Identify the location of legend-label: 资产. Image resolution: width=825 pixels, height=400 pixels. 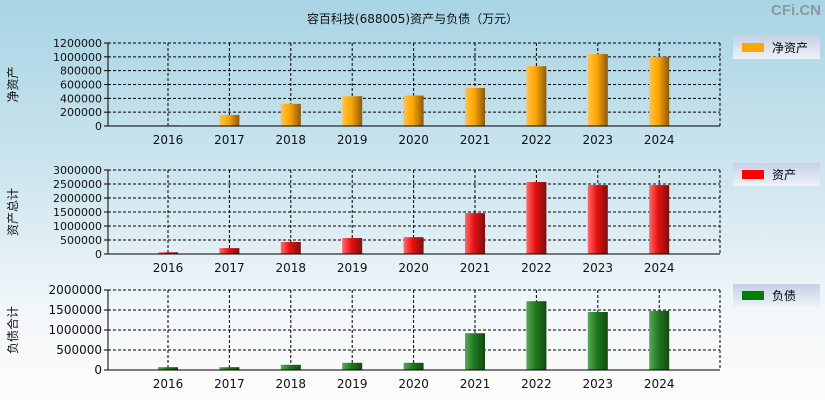
(784, 175).